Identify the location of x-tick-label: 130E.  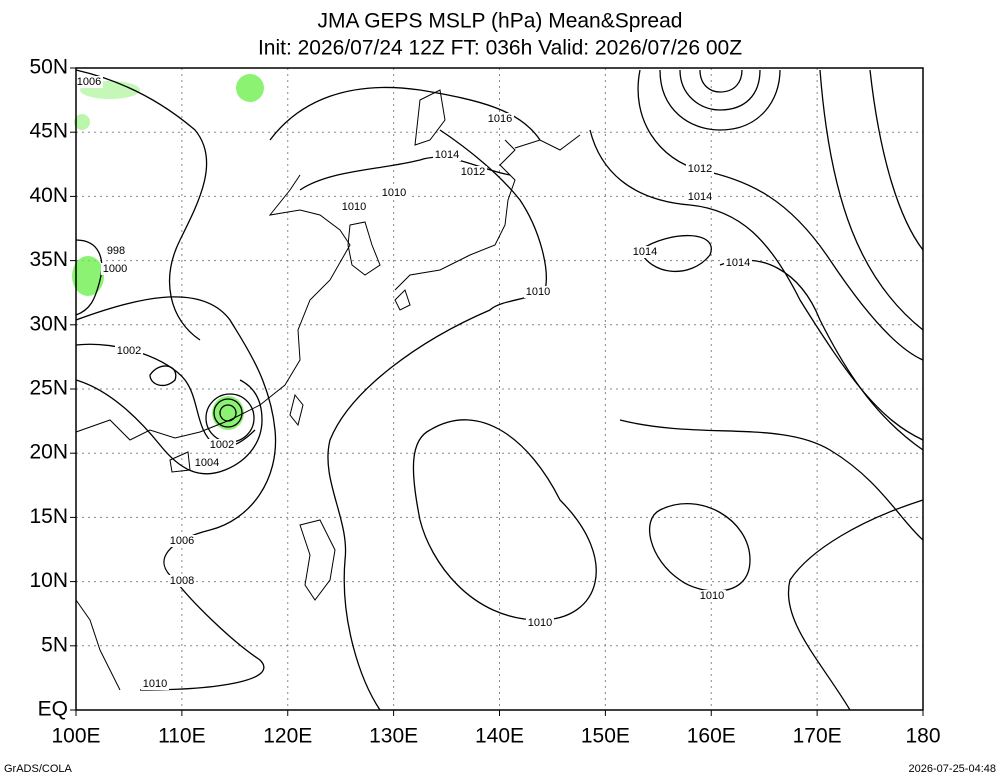
(393, 736).